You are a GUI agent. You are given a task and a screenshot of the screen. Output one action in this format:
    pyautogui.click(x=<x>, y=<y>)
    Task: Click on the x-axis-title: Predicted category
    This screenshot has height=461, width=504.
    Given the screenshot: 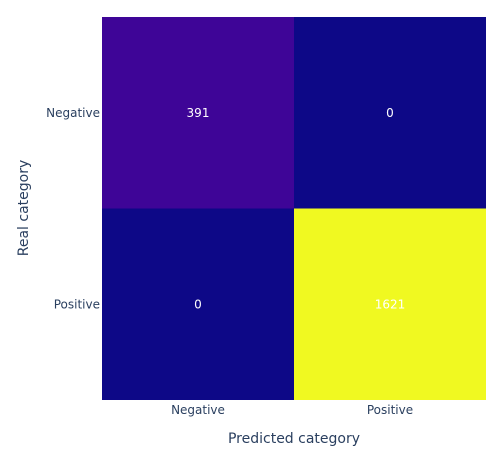 What is the action you would take?
    pyautogui.click(x=294, y=439)
    